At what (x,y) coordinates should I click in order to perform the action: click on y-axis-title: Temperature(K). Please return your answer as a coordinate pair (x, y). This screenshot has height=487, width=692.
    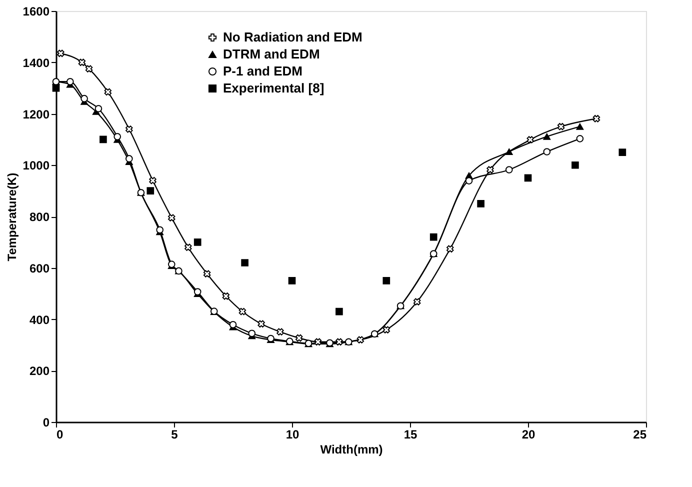
    Looking at the image, I should click on (11, 217).